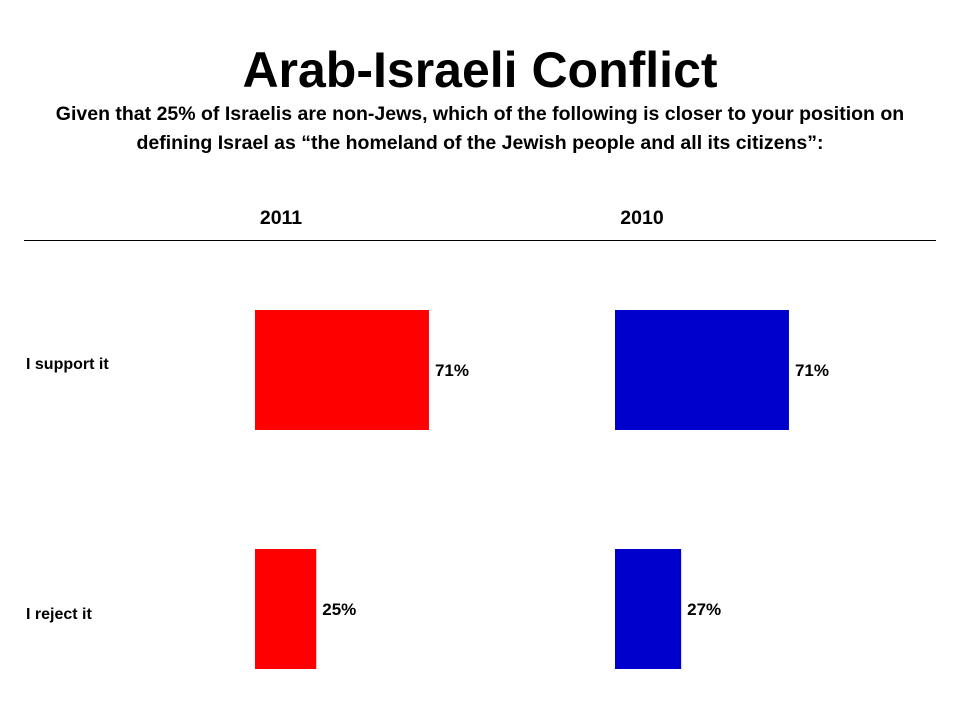 The height and width of the screenshot is (720, 960). I want to click on bar-2010-support, so click(702, 370).